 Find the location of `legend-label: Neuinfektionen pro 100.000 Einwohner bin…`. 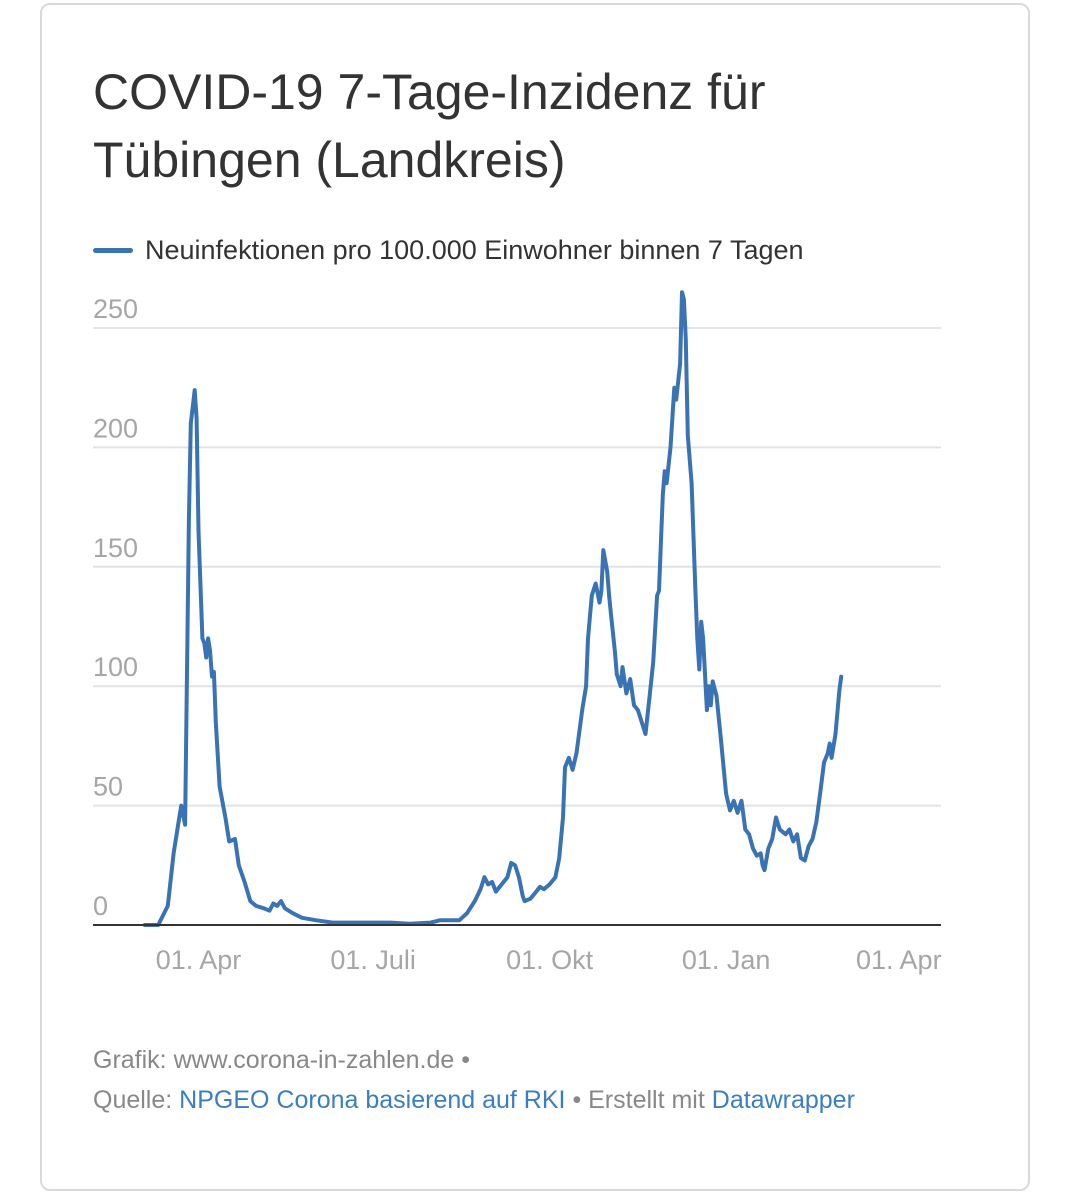

legend-label: Neuinfektionen pro 100.000 Einwohner bin… is located at coordinates (474, 249).